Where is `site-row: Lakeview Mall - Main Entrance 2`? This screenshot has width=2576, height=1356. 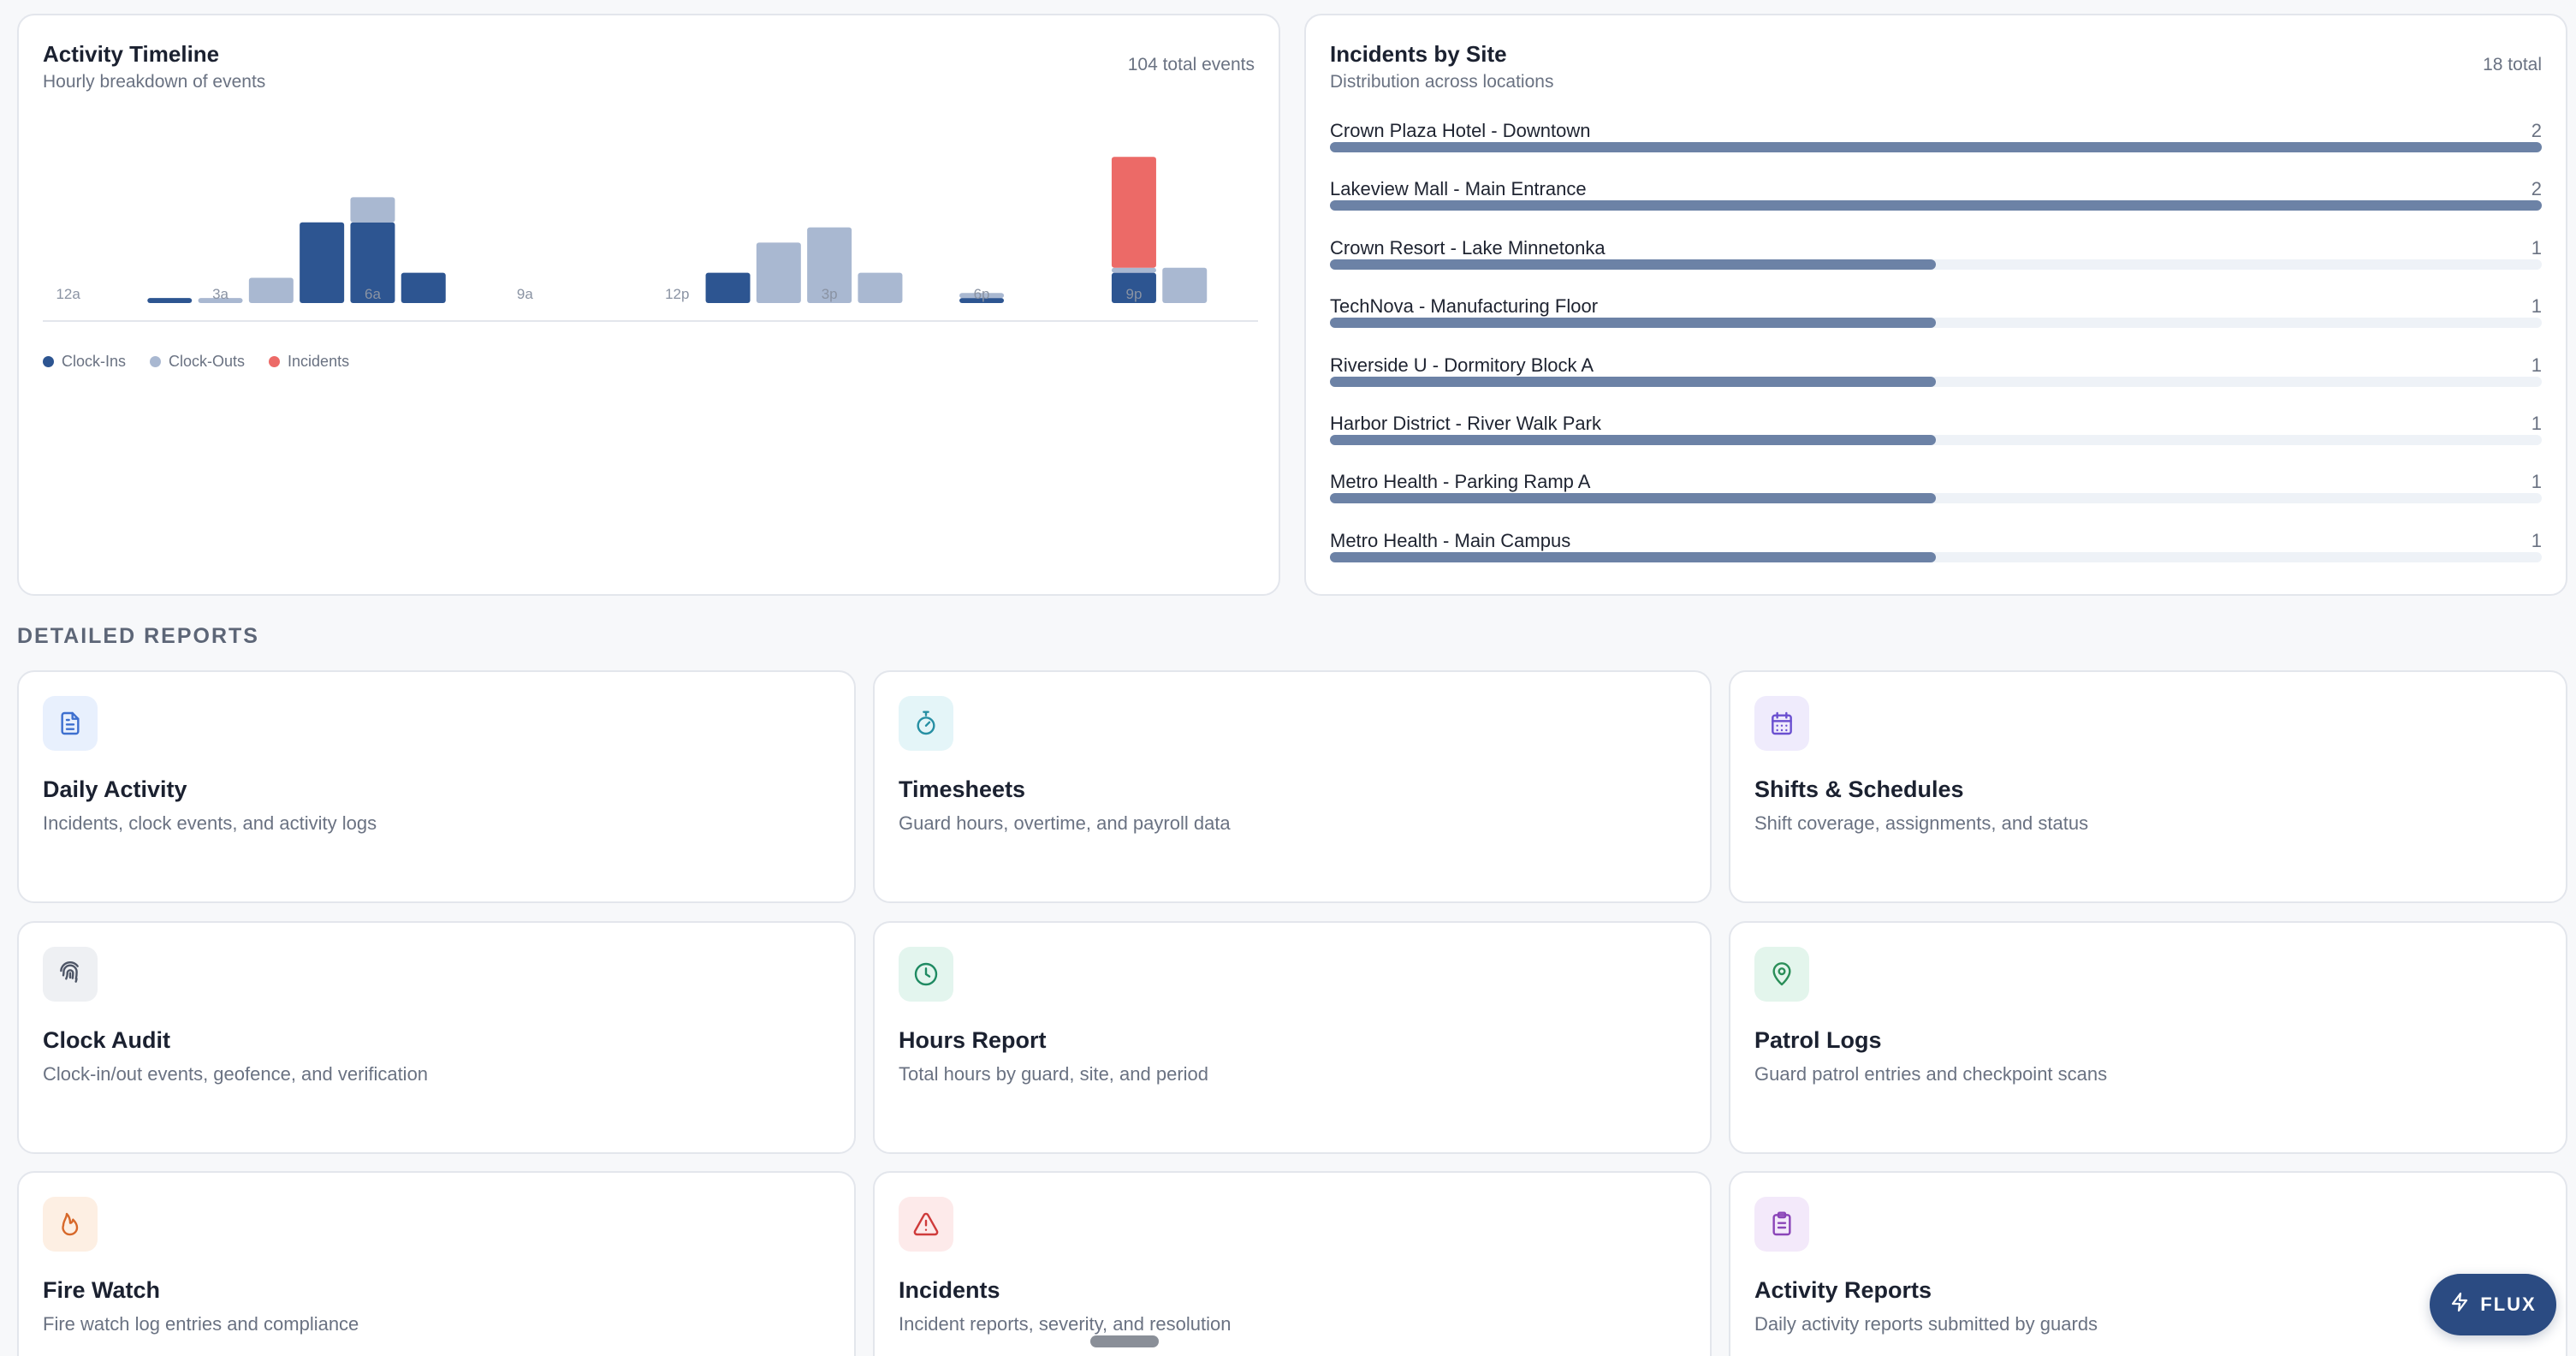 site-row: Lakeview Mall - Main Entrance 2 is located at coordinates (1936, 204).